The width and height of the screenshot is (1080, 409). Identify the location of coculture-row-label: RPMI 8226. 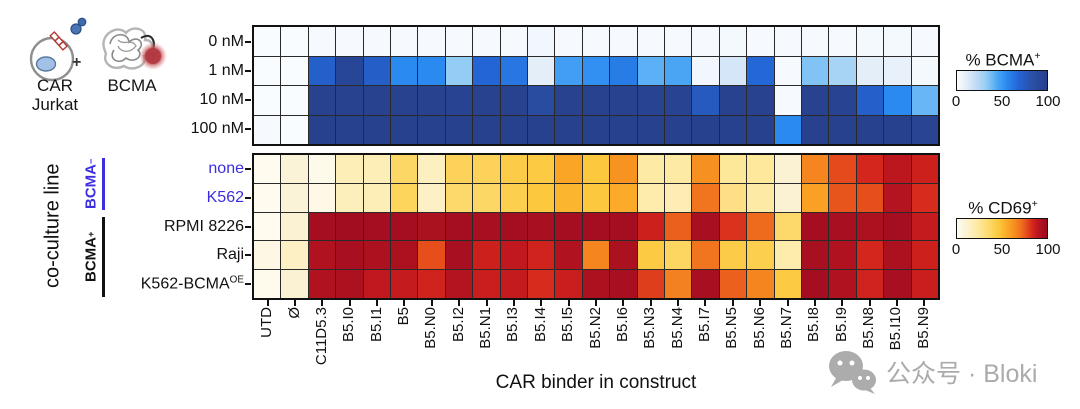
(203, 226).